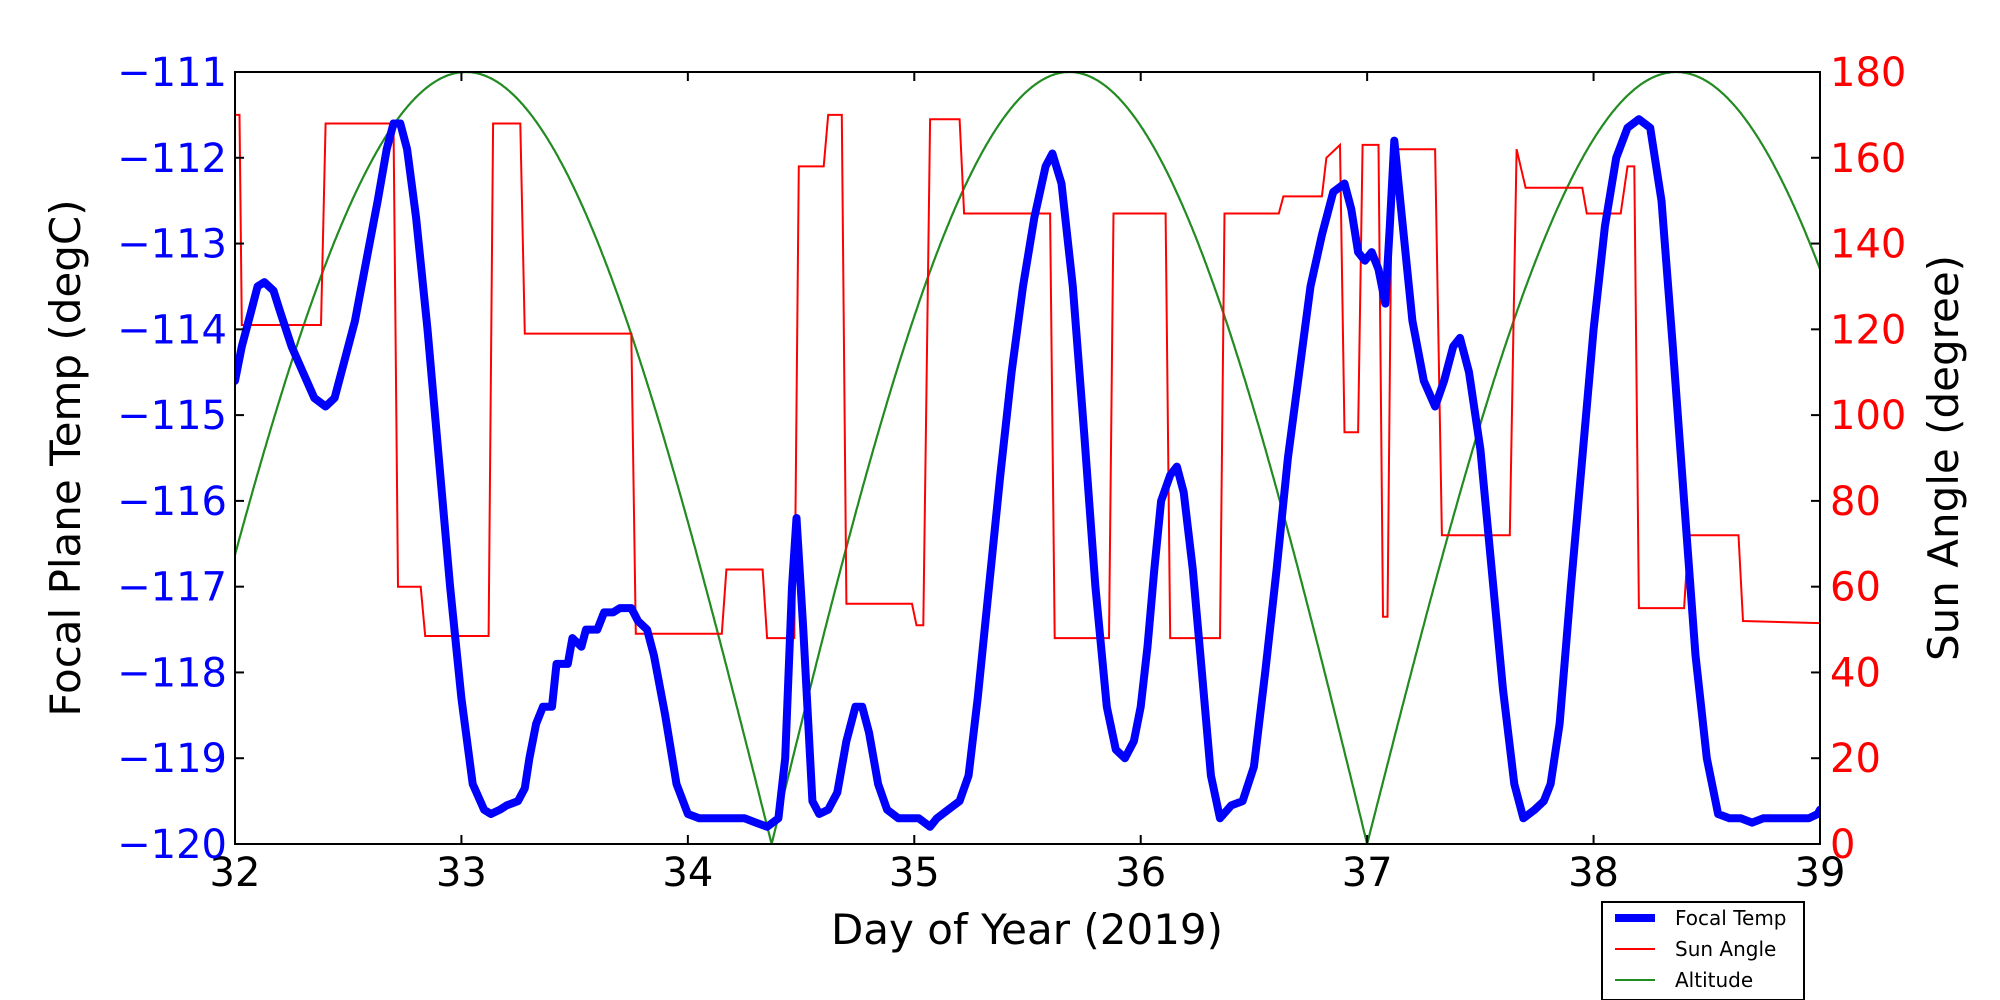 This screenshot has width=2000, height=1000. Describe the element at coordinates (1855, 759) in the screenshot. I see `y-right-tick-label: 20` at that location.